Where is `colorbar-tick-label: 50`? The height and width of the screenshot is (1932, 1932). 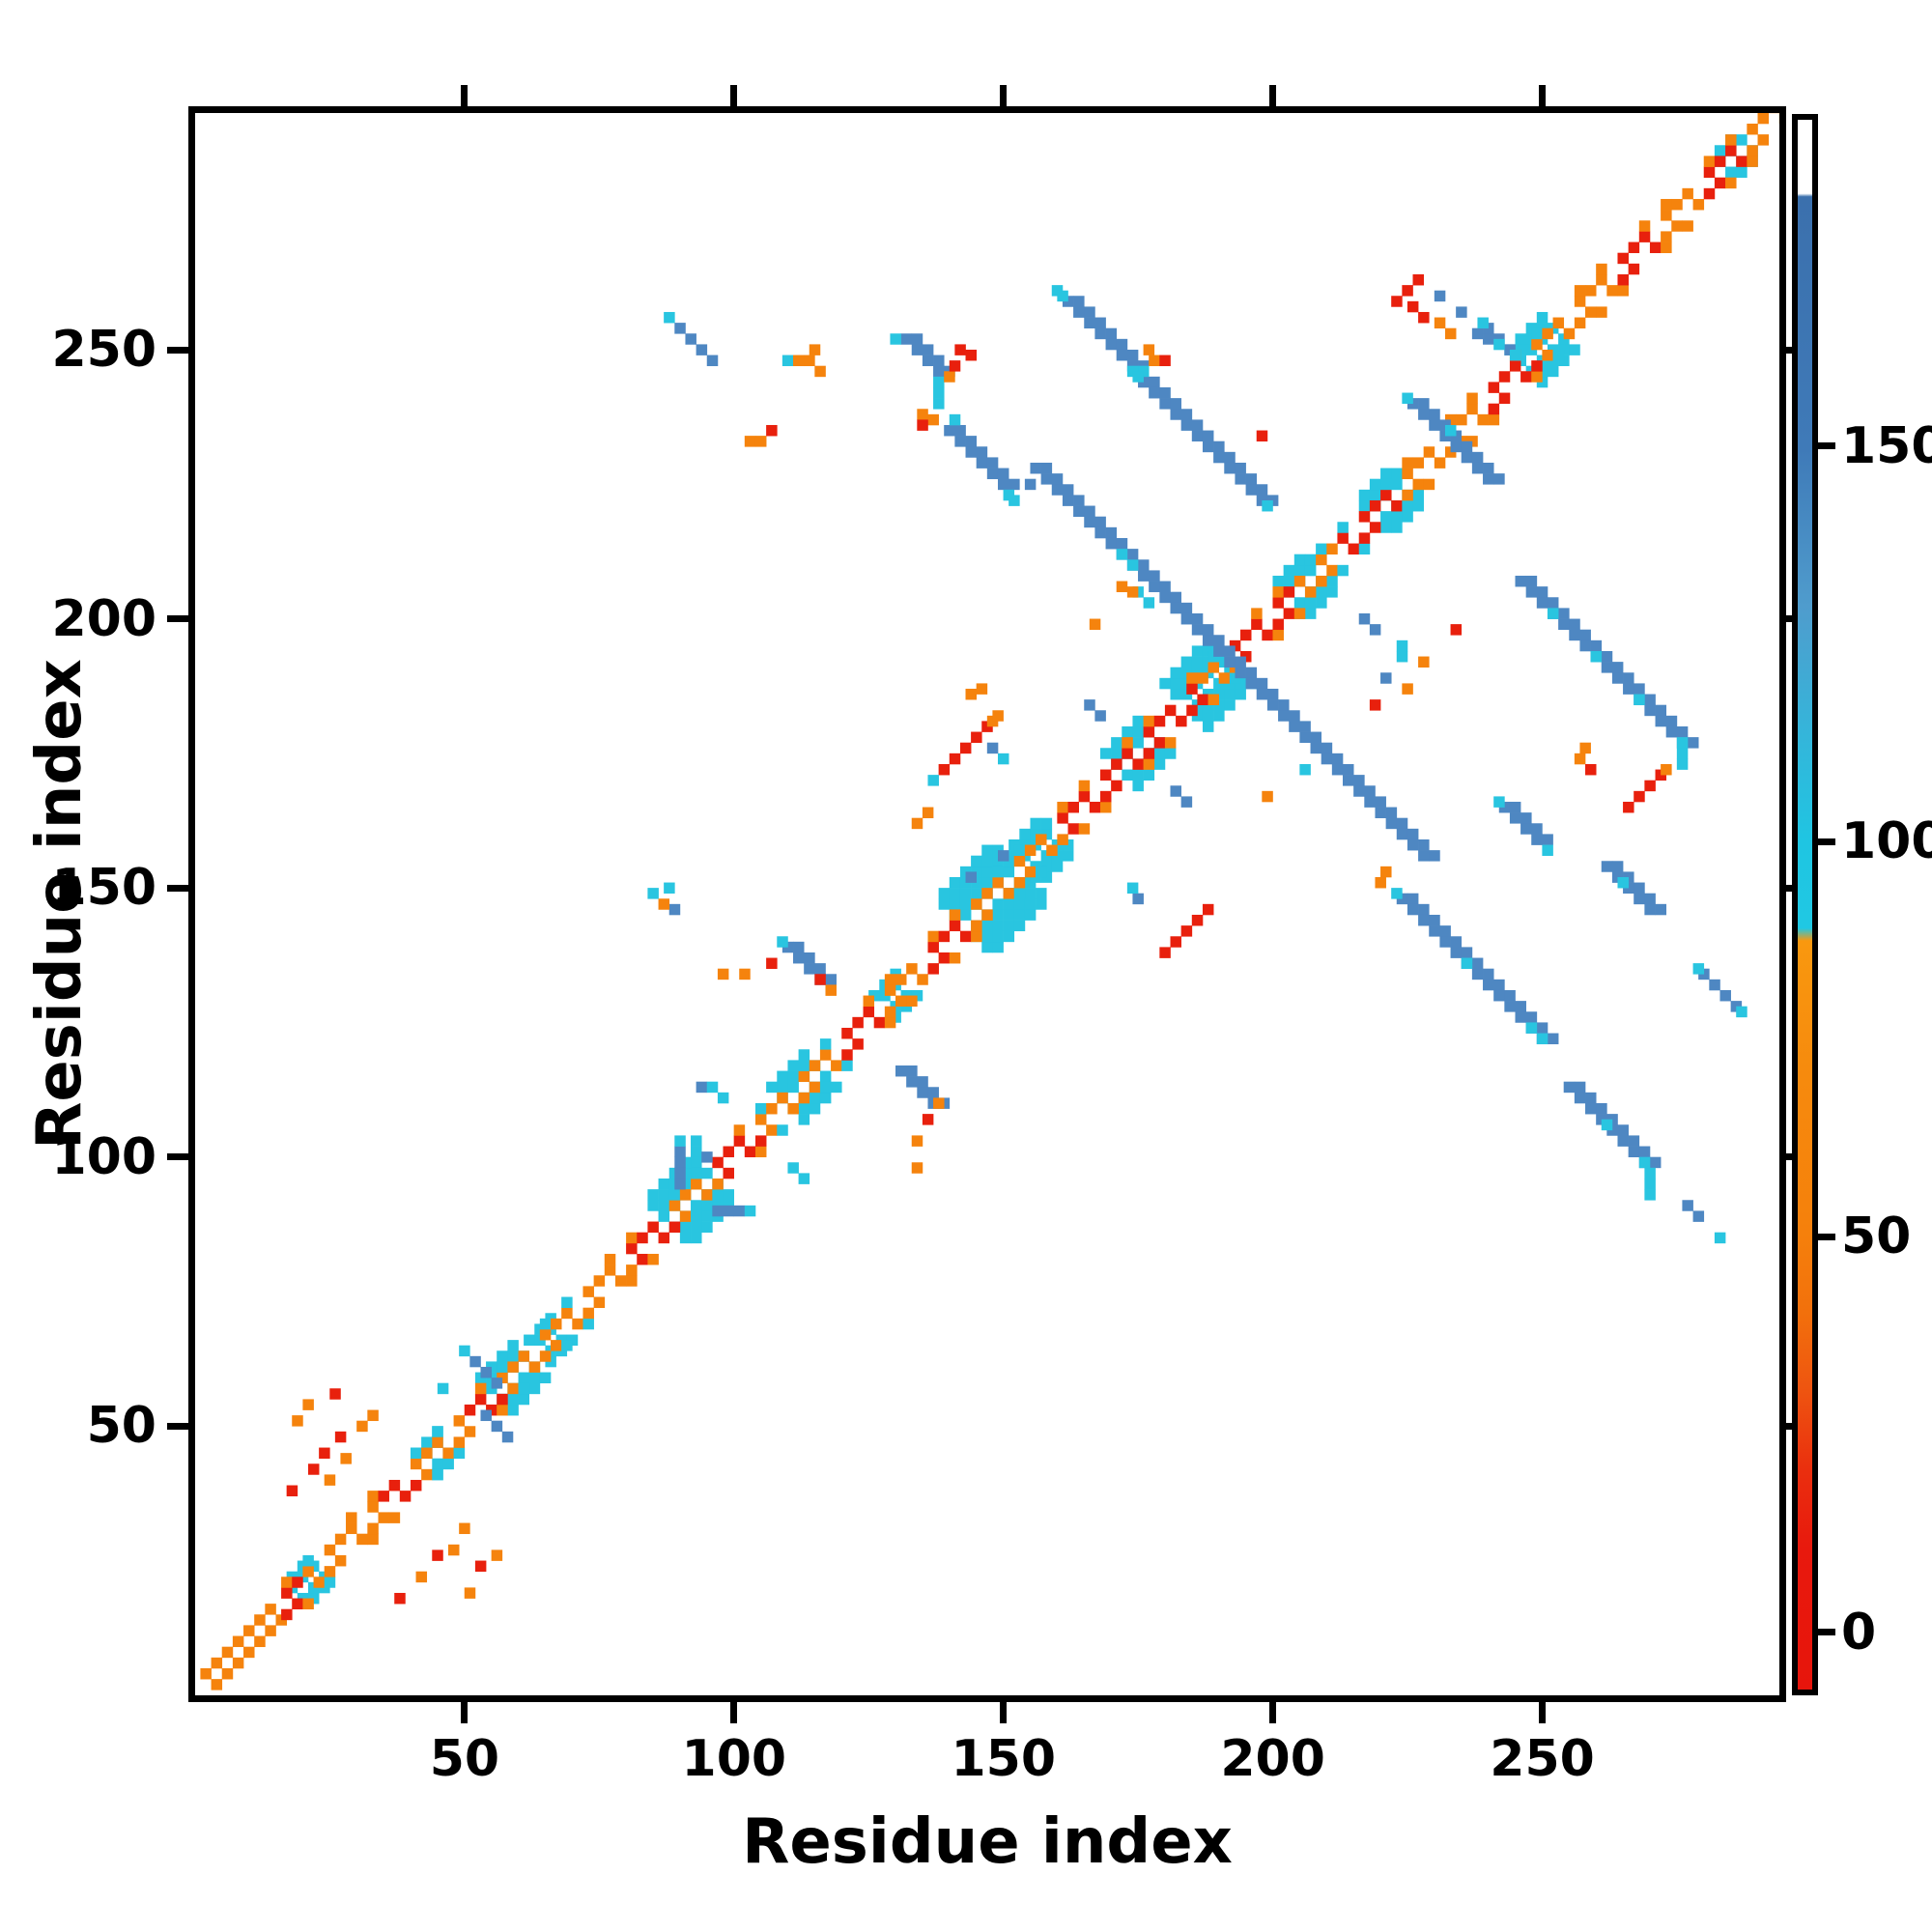 colorbar-tick-label: 50 is located at coordinates (1876, 1237).